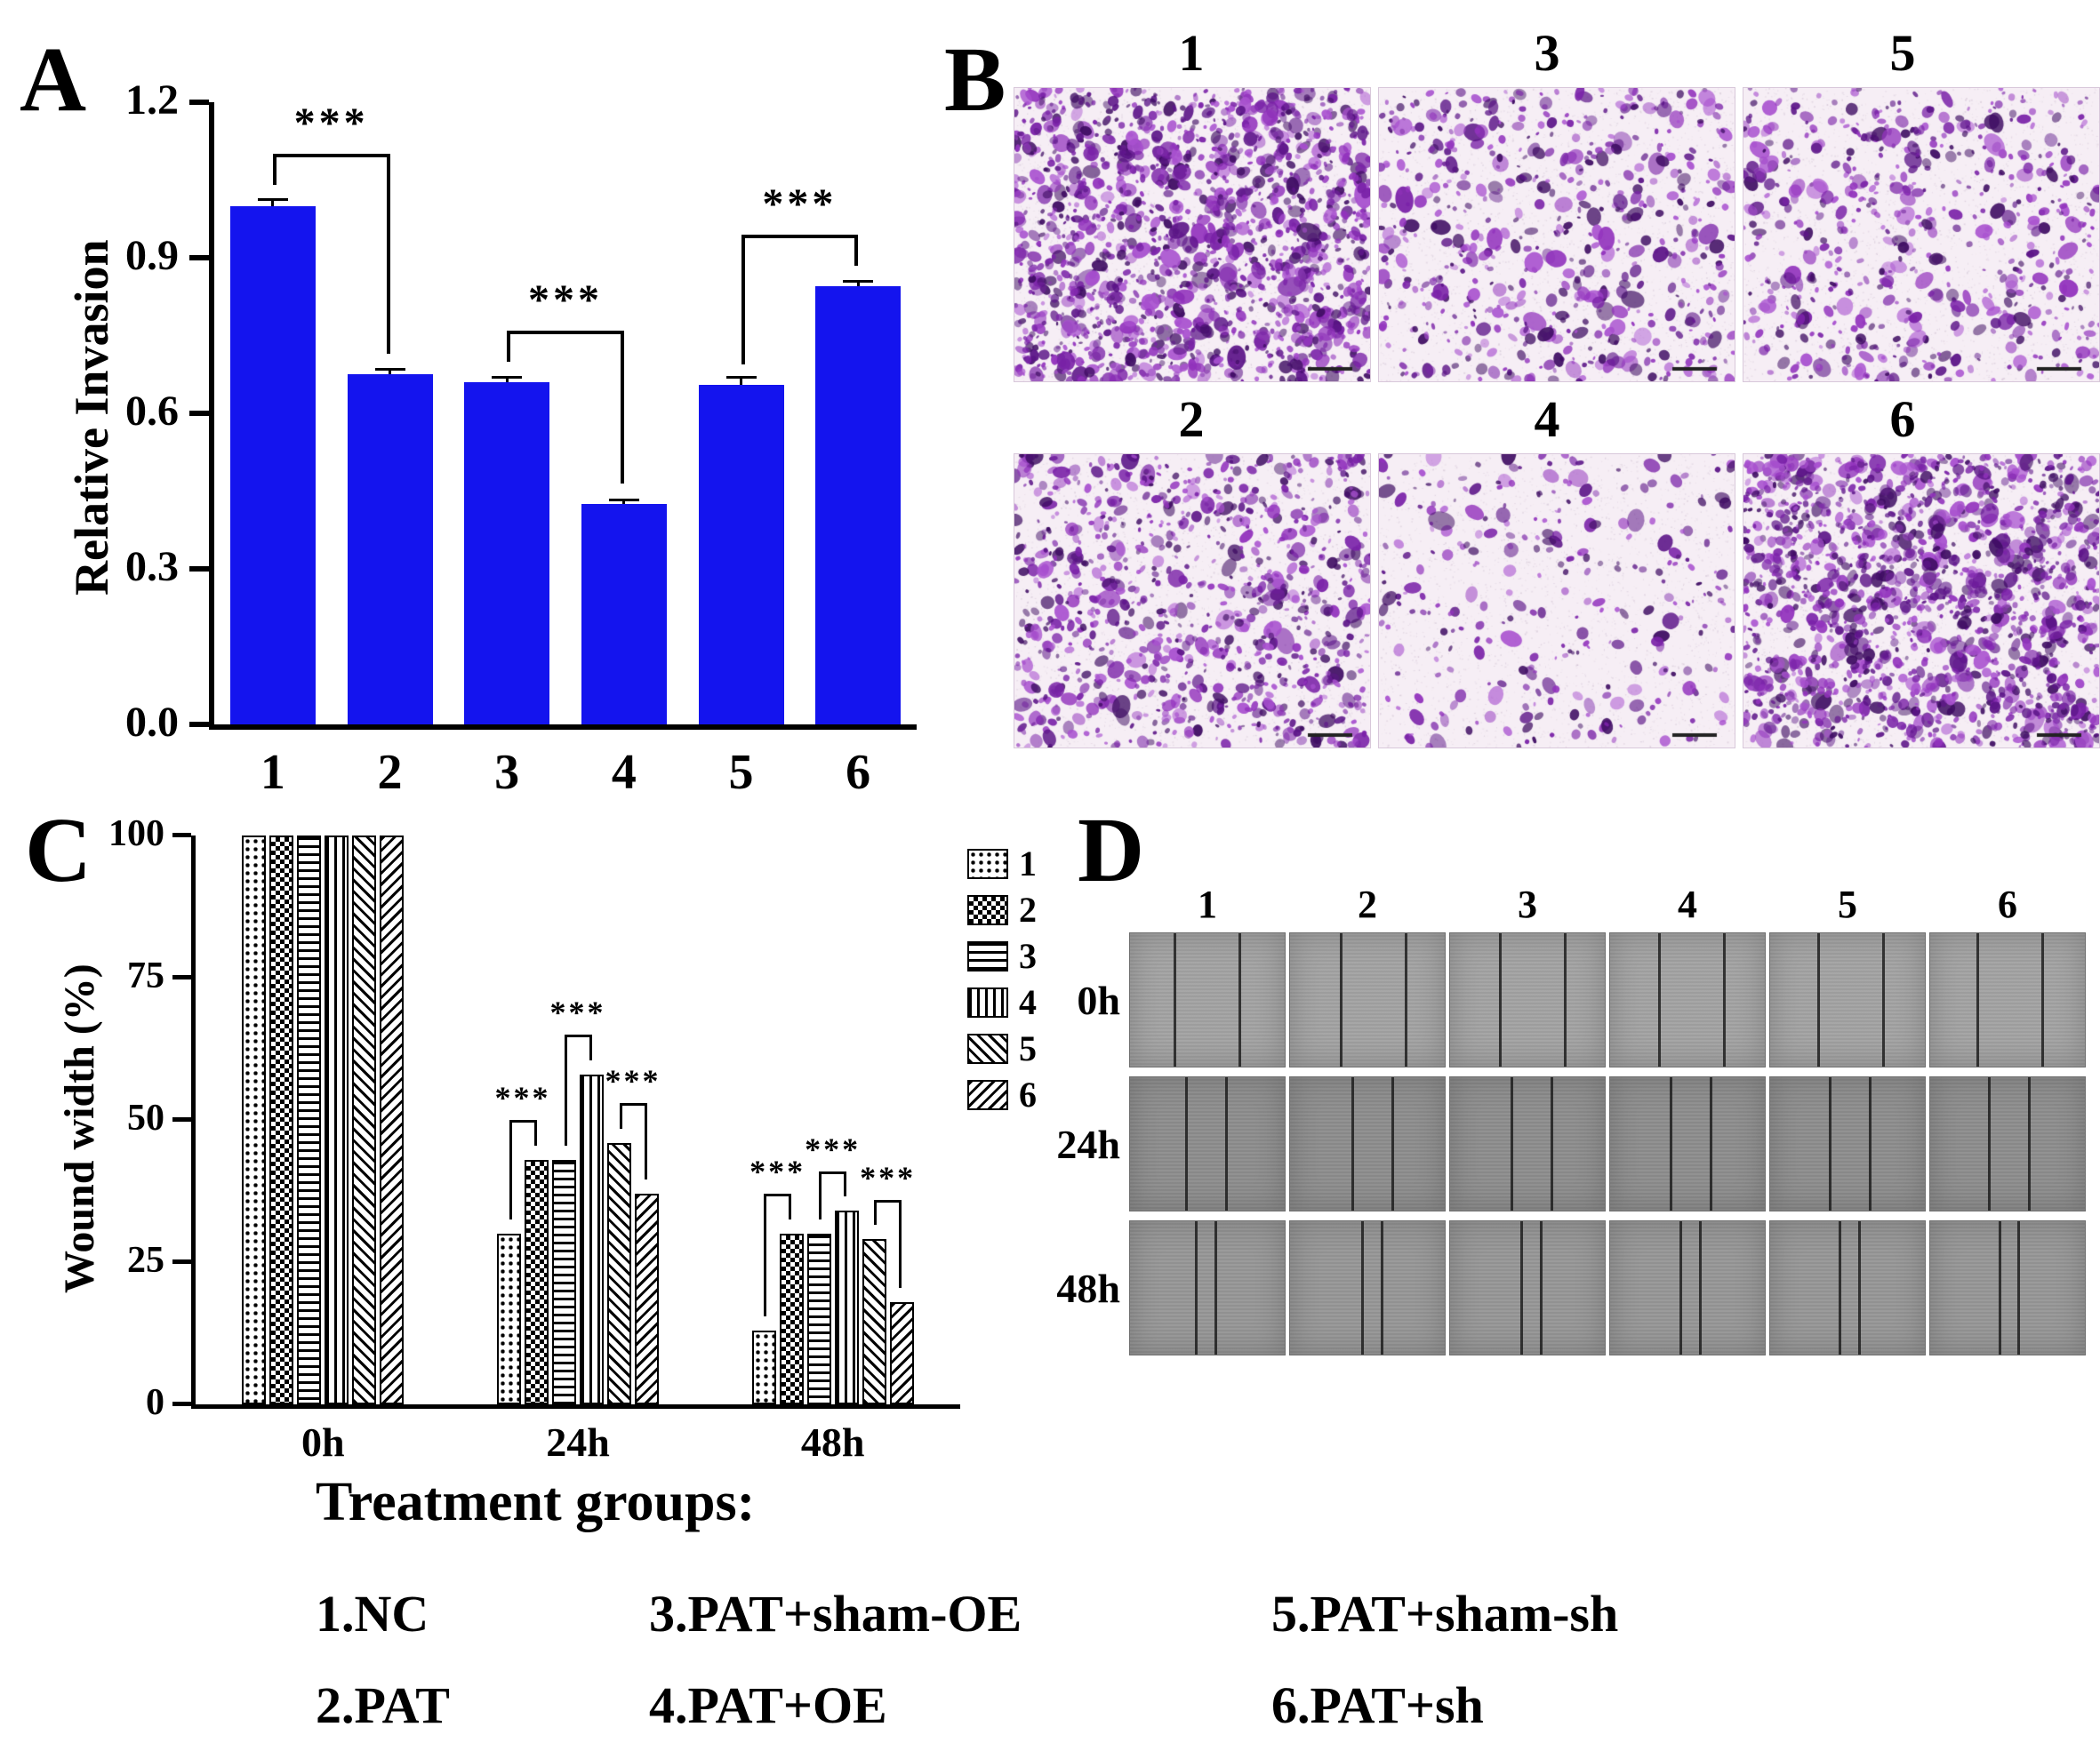  What do you see at coordinates (1847, 905) in the screenshot?
I see `wound-column-5: 5` at bounding box center [1847, 905].